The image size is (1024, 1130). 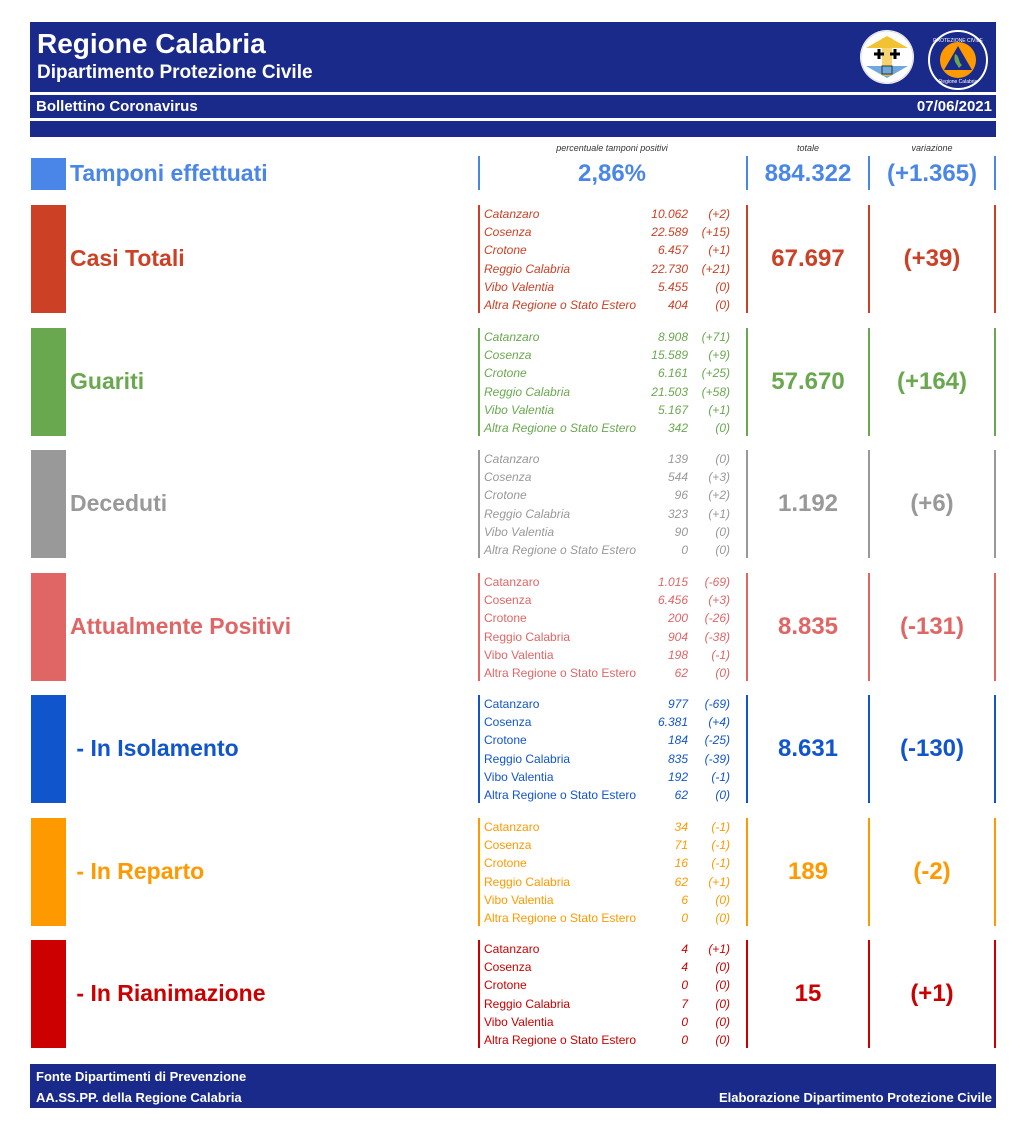 I want to click on province-name: Catanzaro, so click(x=512, y=704).